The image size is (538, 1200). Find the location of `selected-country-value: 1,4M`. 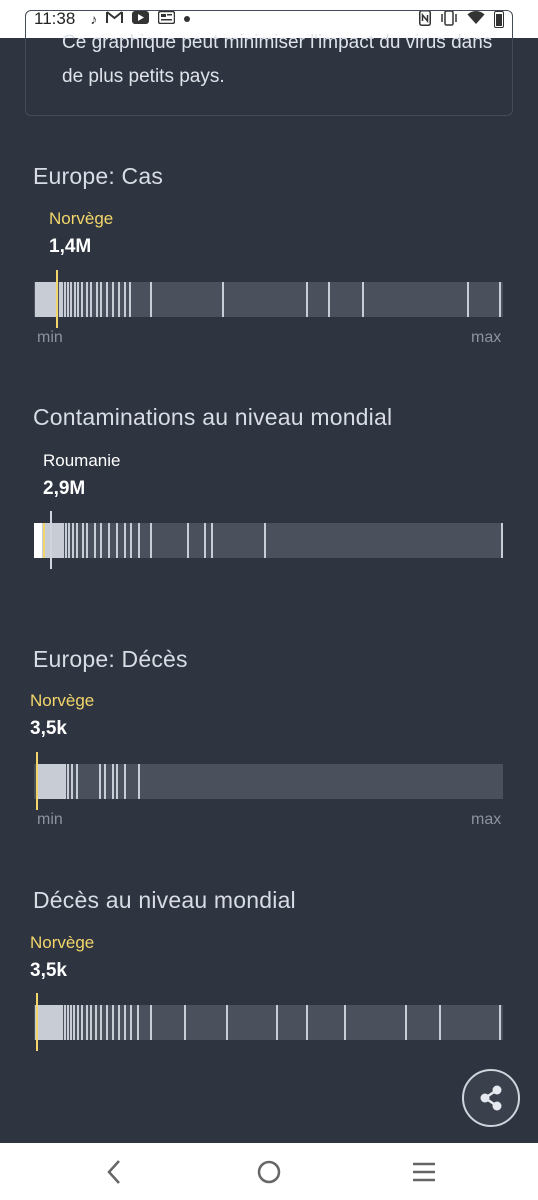

selected-country-value: 1,4M is located at coordinates (70, 246).